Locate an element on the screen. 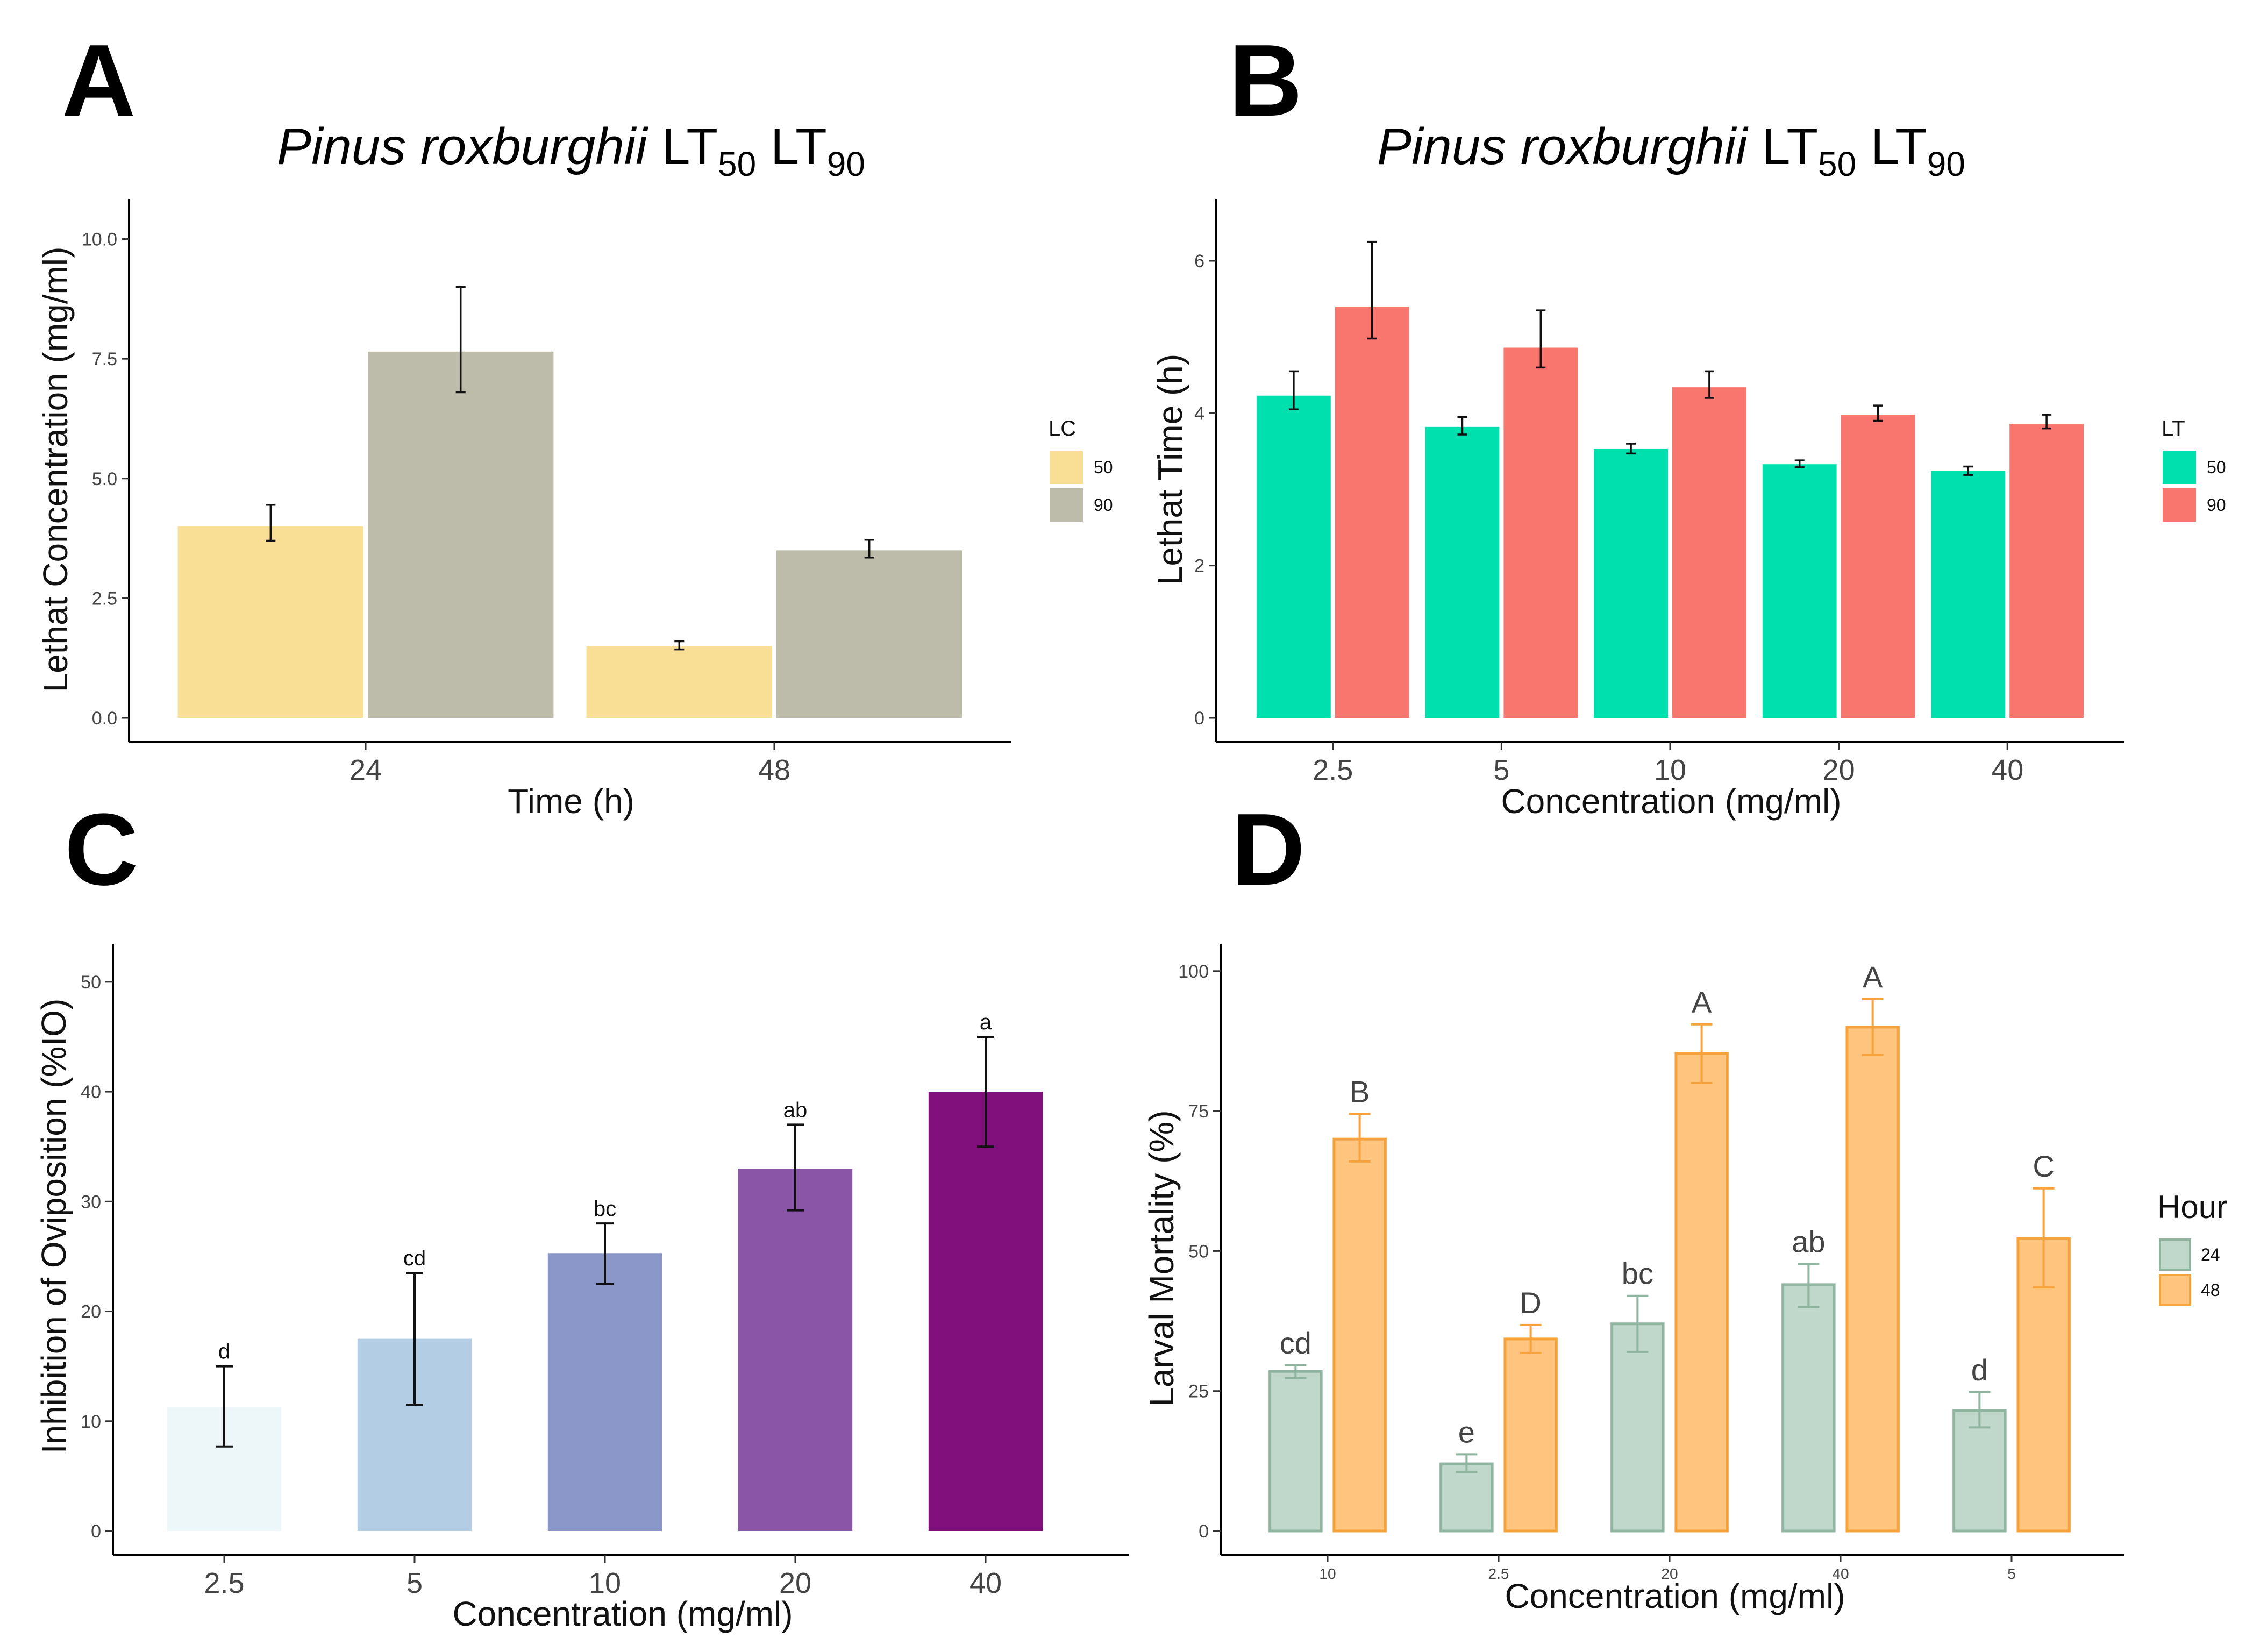  panel-a-legend-label-50: 50 is located at coordinates (1103, 467).